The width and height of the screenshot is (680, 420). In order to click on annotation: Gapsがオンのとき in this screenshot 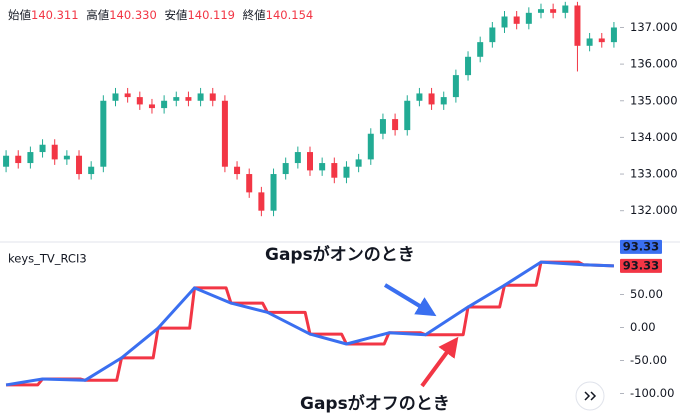, I will do `click(340, 254)`.